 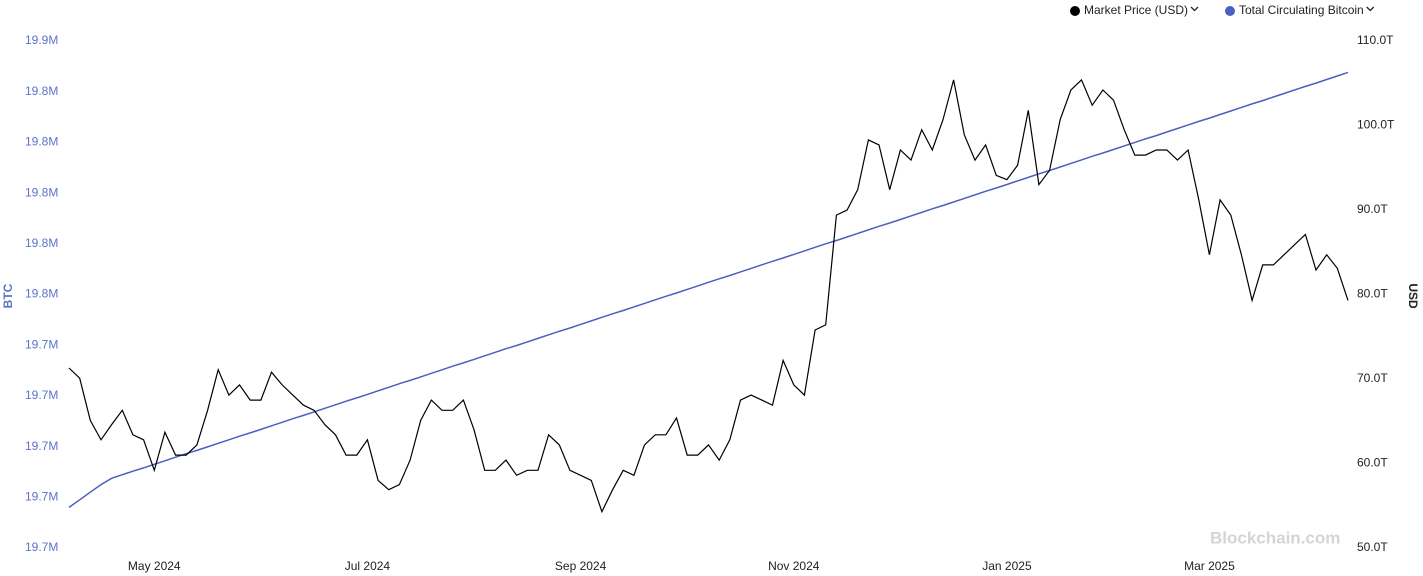 What do you see at coordinates (1372, 294) in the screenshot?
I see `y2-tick-label: 80.0T` at bounding box center [1372, 294].